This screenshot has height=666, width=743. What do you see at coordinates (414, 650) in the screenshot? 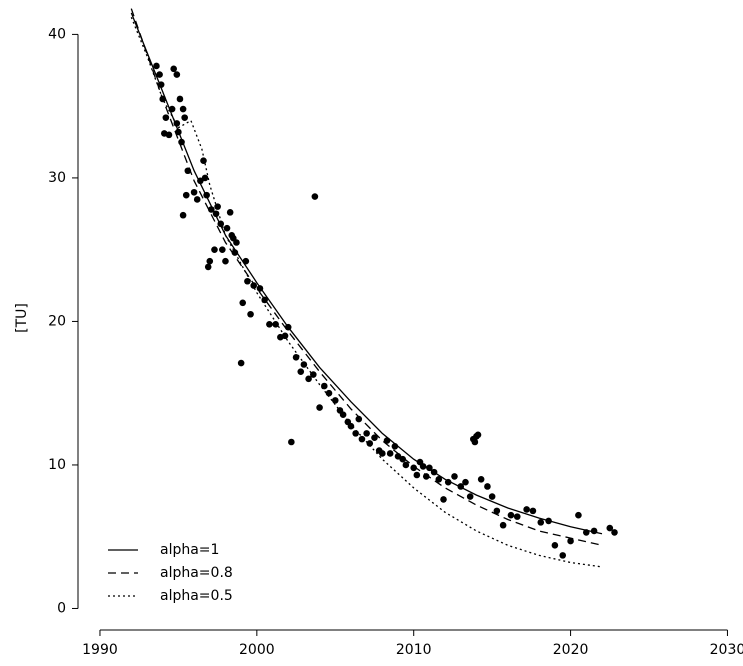
I see `x-tick-label: 2010` at bounding box center [414, 650].